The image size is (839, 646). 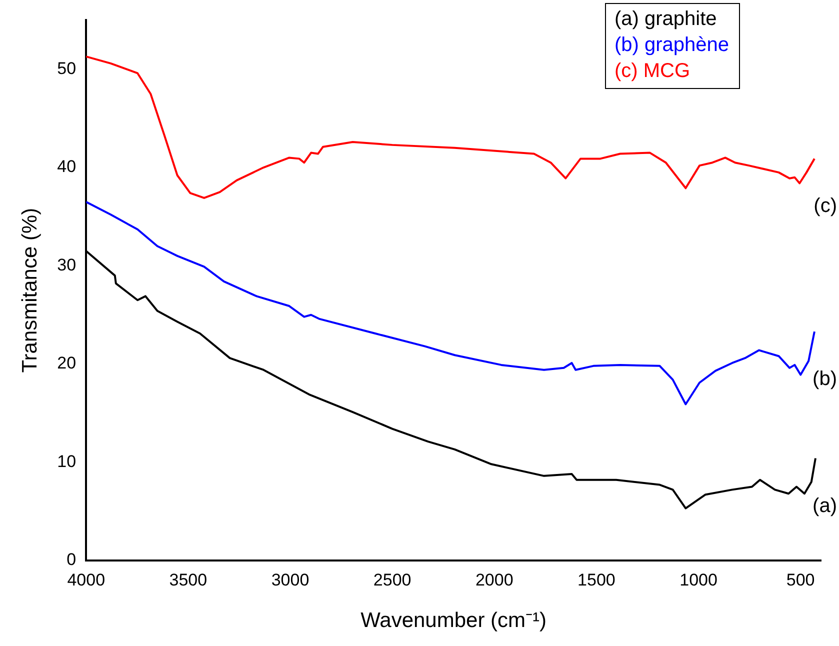 I want to click on y-tick-label: 20, so click(x=66, y=363).